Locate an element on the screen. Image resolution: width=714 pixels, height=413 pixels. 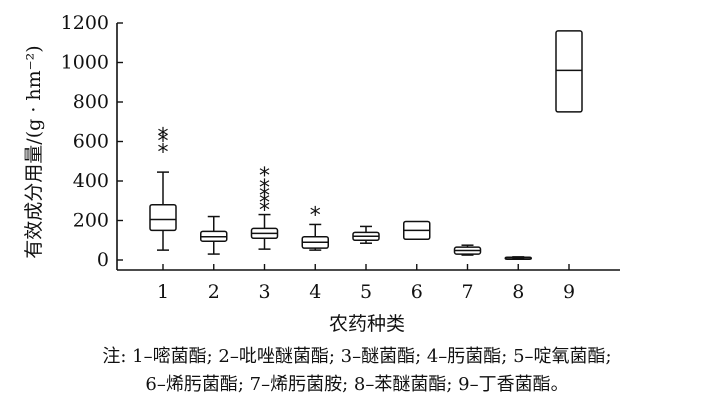
x-tick-label: 5 is located at coordinates (366, 292).